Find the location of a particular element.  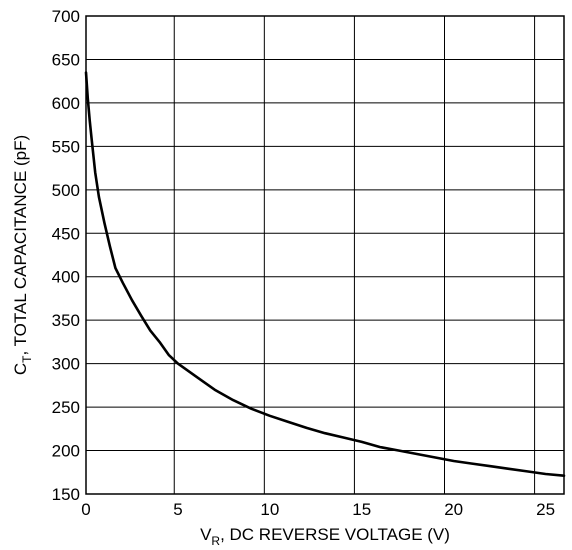

y-tick-label: 150 is located at coordinates (66, 494).